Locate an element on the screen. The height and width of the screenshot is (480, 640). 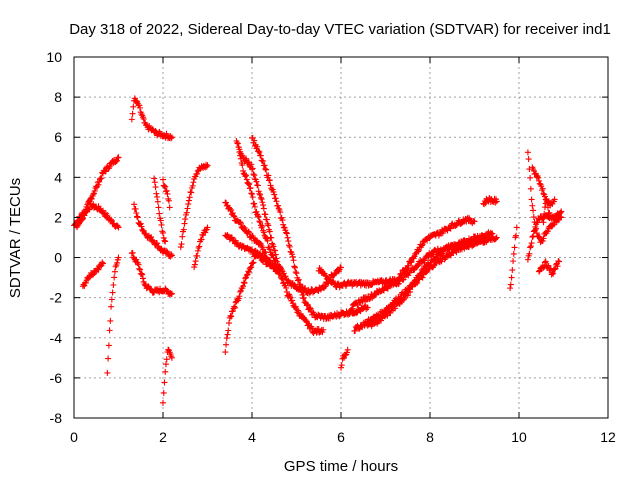
x-tick-label: 8 is located at coordinates (430, 437).